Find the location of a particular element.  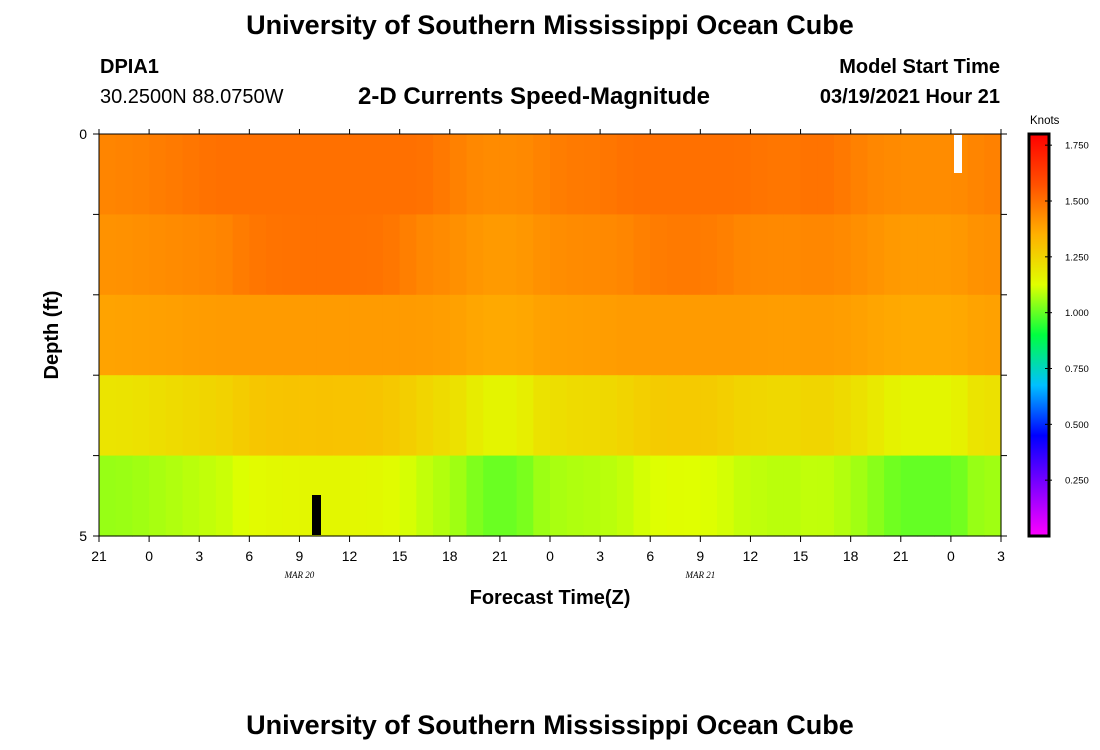

y-tick-label: 5 is located at coordinates (83, 536).